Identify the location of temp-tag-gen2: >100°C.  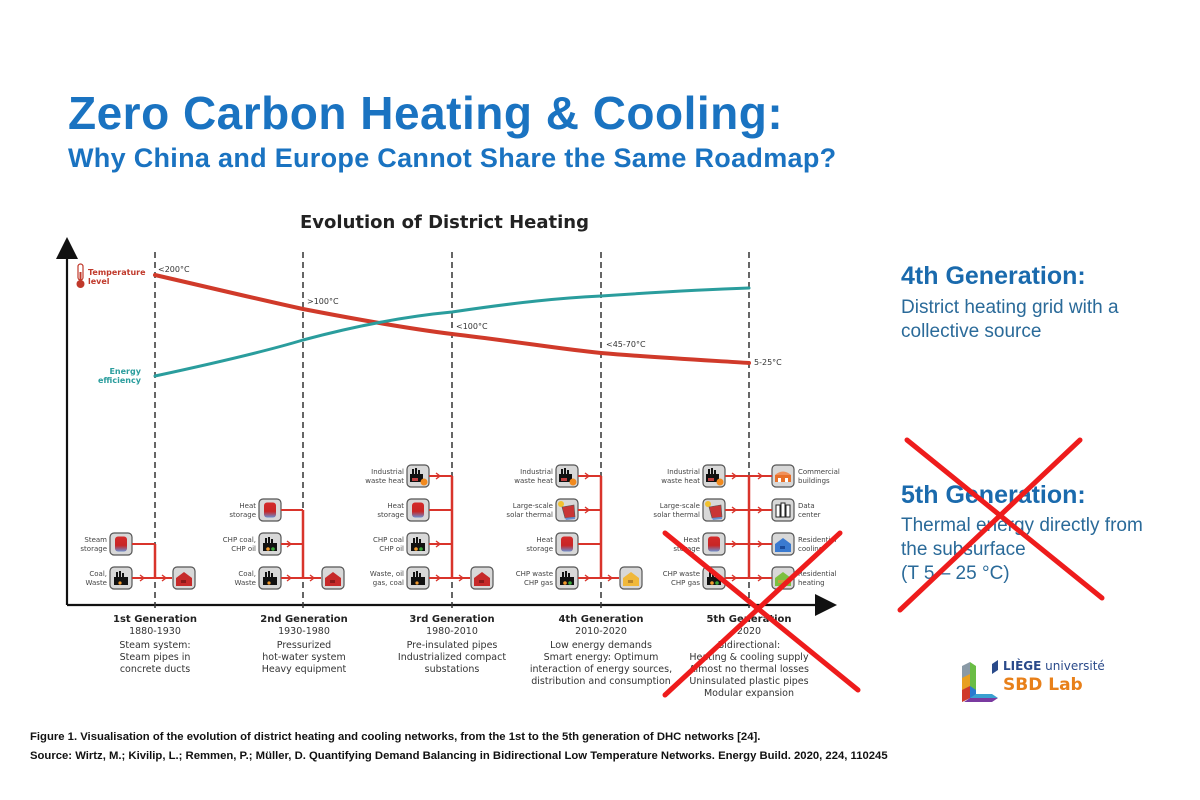
(323, 301).